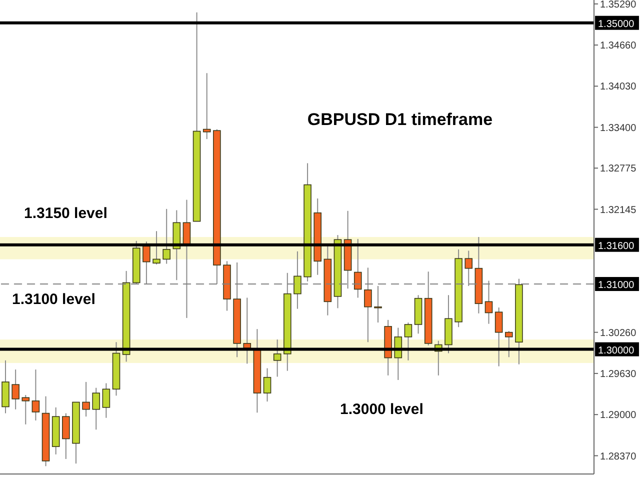  Describe the element at coordinates (382, 409) in the screenshot. I see `annotation: 1.3000 level` at that location.